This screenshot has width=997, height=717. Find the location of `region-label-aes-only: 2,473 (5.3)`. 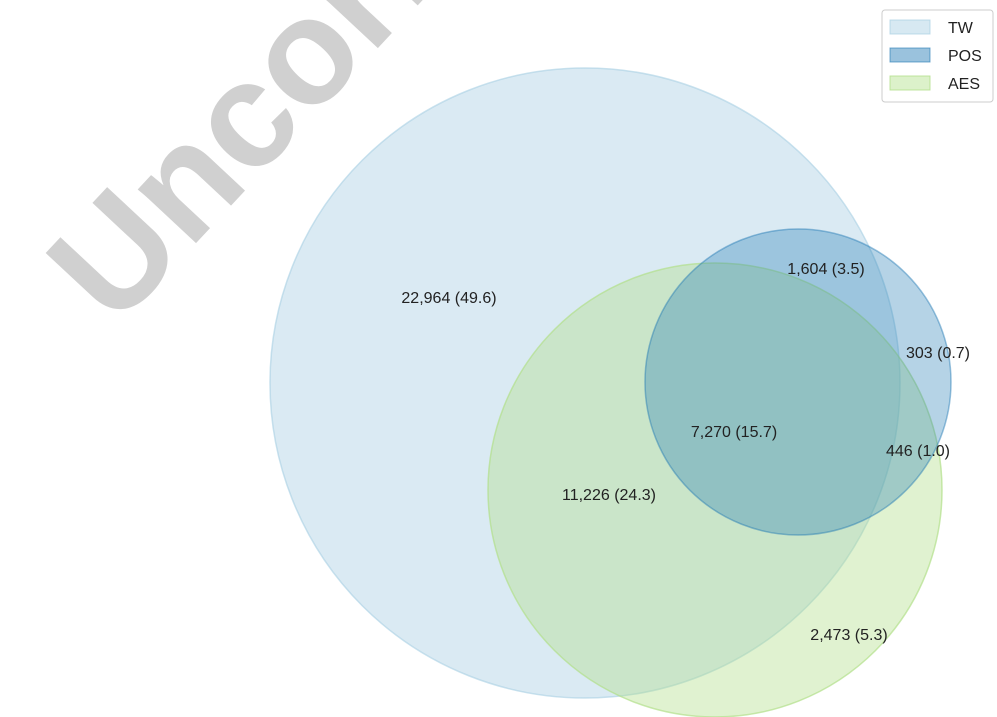

region-label-aes-only: 2,473 (5.3) is located at coordinates (848, 635).